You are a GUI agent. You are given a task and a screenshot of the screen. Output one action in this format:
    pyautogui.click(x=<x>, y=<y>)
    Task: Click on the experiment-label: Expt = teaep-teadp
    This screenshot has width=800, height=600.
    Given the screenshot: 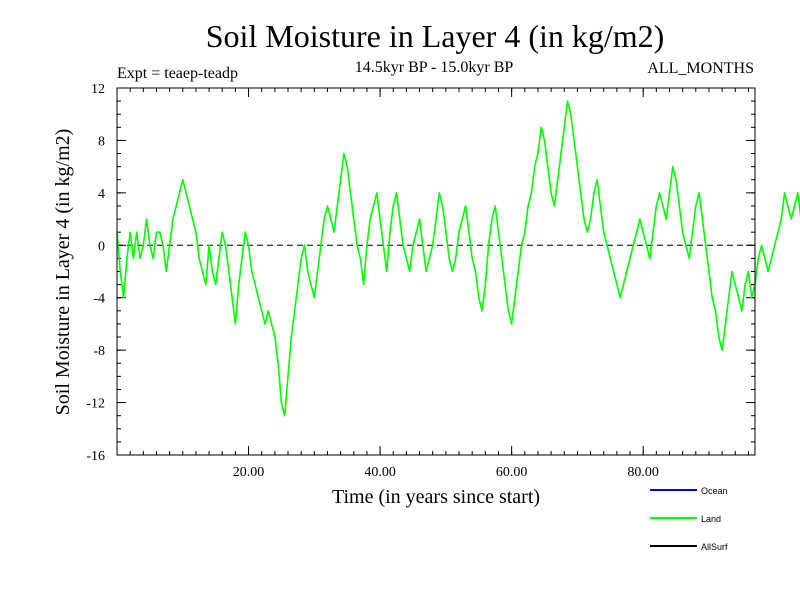 What is the action you would take?
    pyautogui.click(x=177, y=73)
    